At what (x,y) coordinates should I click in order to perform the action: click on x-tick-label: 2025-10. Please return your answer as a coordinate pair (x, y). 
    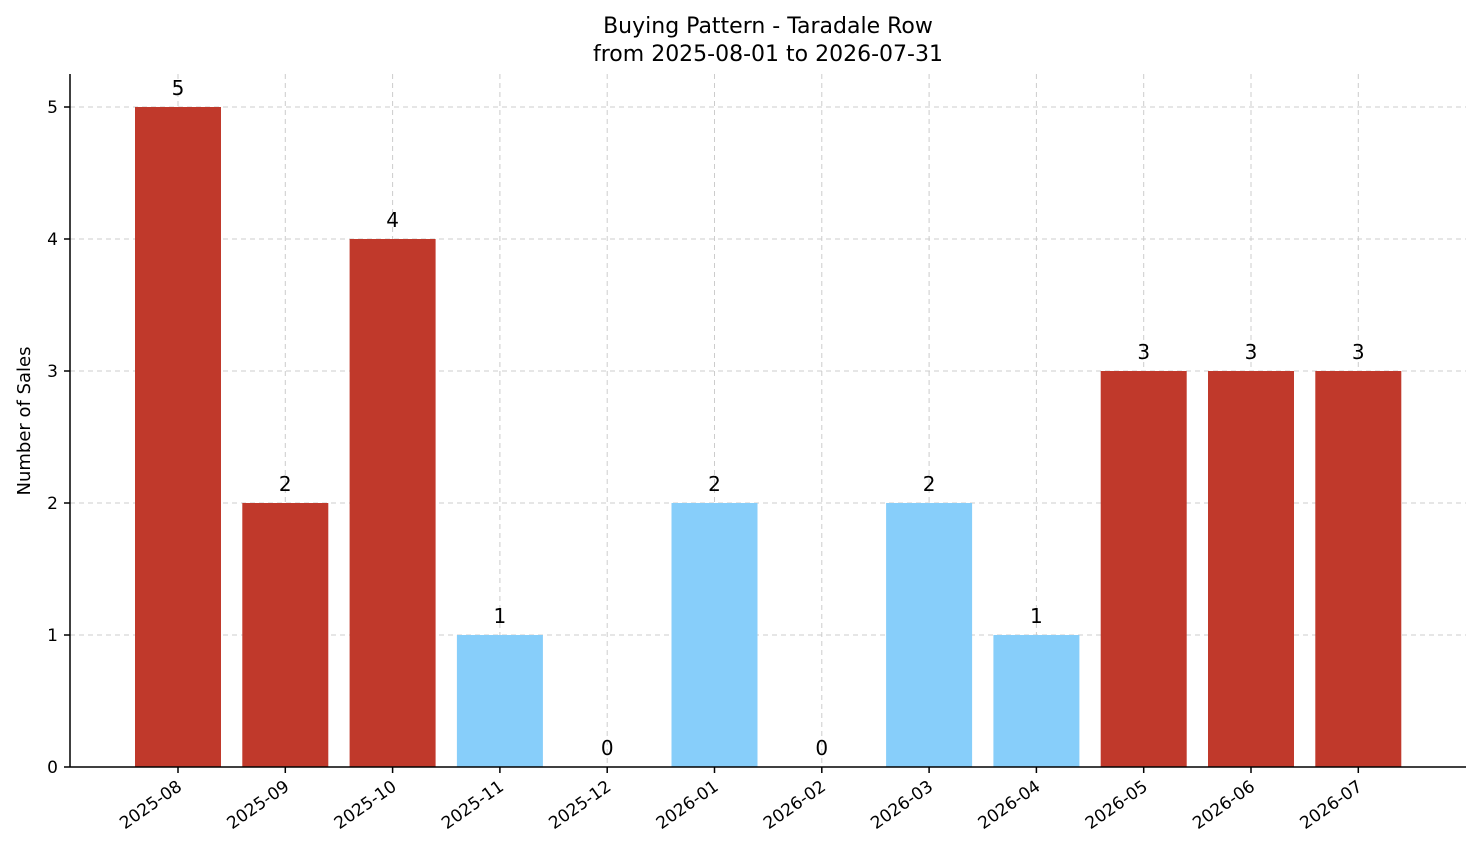
    Looking at the image, I should click on (366, 805).